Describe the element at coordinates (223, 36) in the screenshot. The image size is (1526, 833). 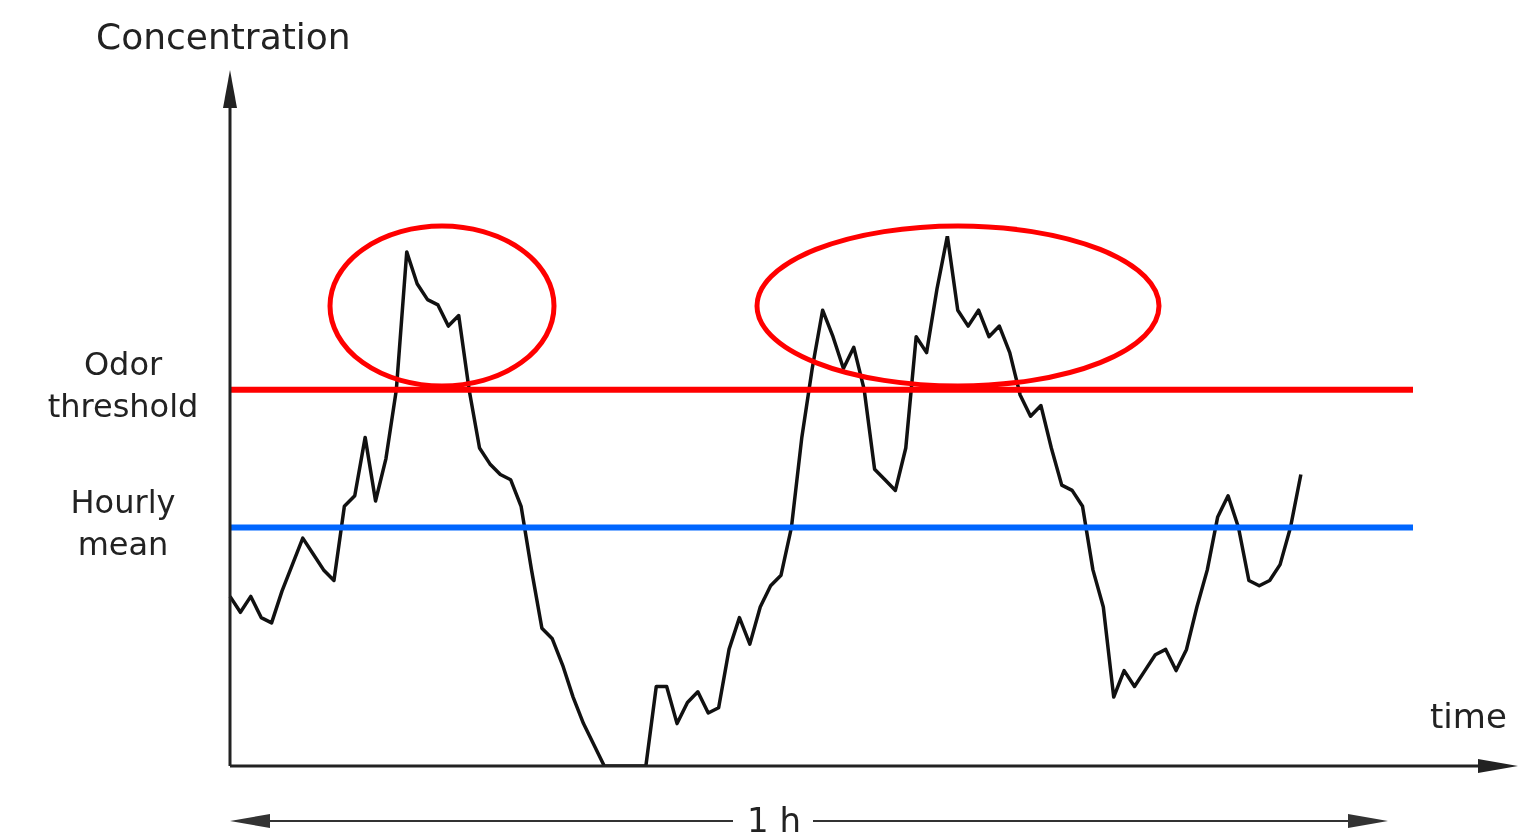
I see `y-axis-title: Concentration` at that location.